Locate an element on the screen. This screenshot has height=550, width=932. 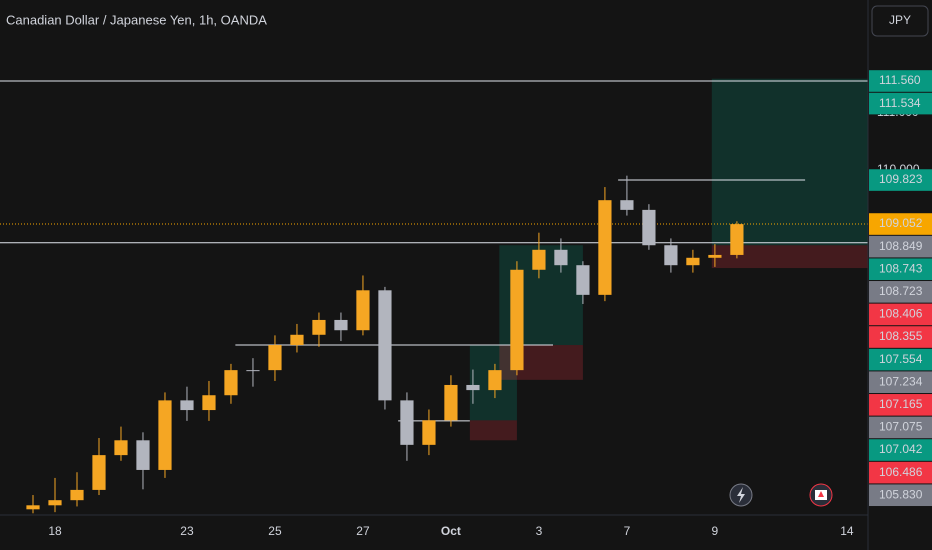
price-label: 108.849 is located at coordinates (901, 246).